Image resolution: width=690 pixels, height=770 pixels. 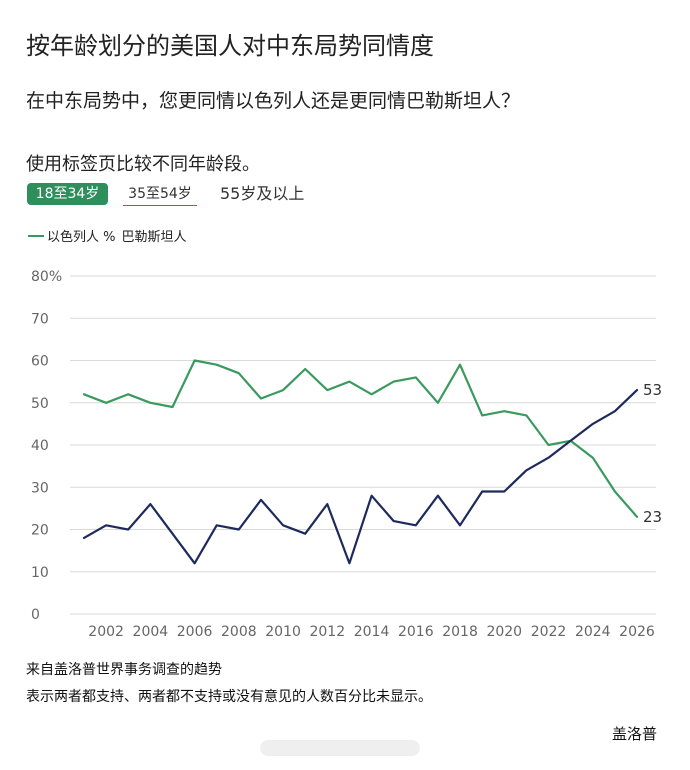 I want to click on end-label-palestinians: 53, so click(x=652, y=390).